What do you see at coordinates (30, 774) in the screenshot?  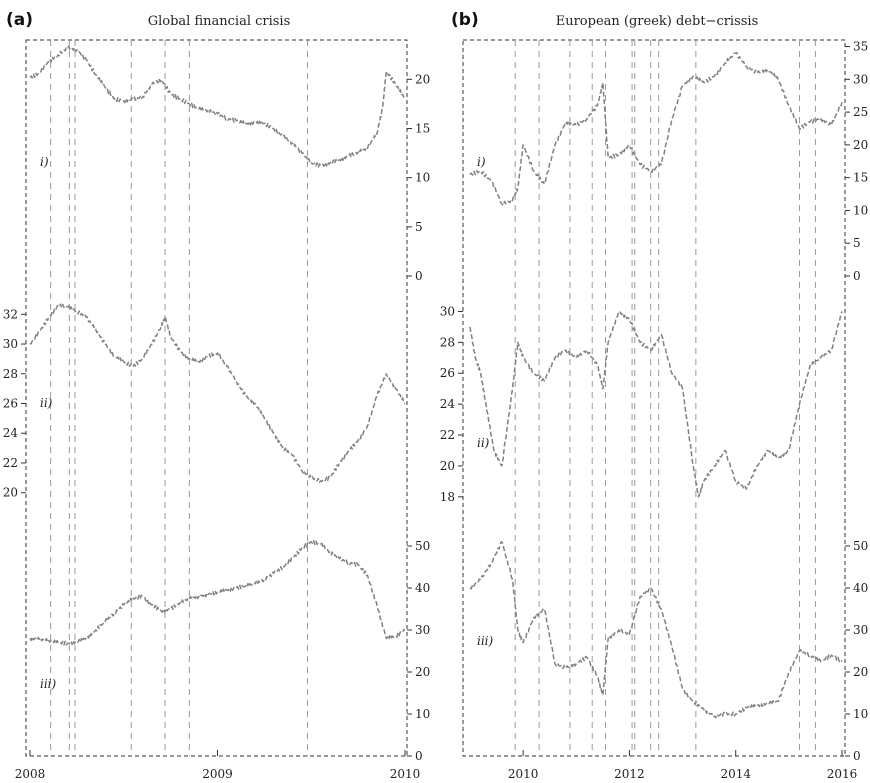 I see `x-tick-label: 2008` at bounding box center [30, 774].